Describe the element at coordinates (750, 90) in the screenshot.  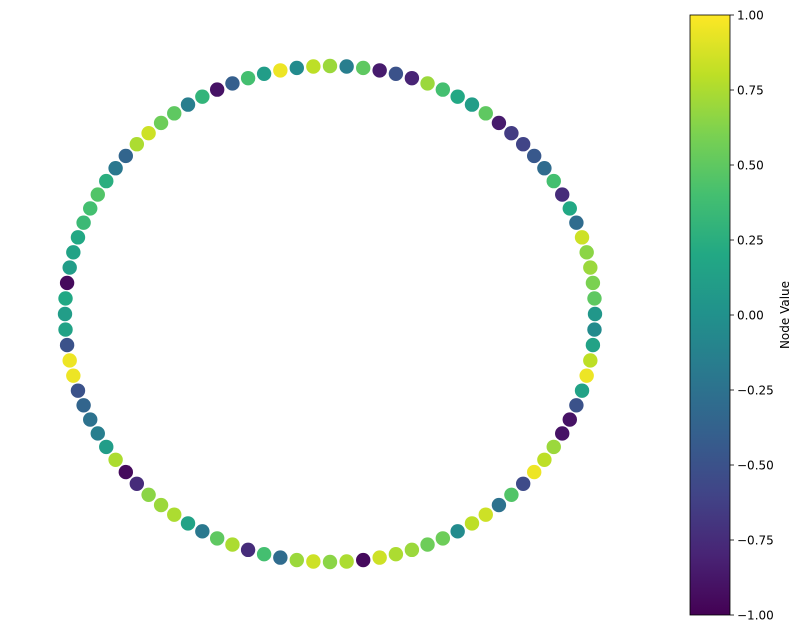
I see `colorbar-tick-label: 0.75` at that location.